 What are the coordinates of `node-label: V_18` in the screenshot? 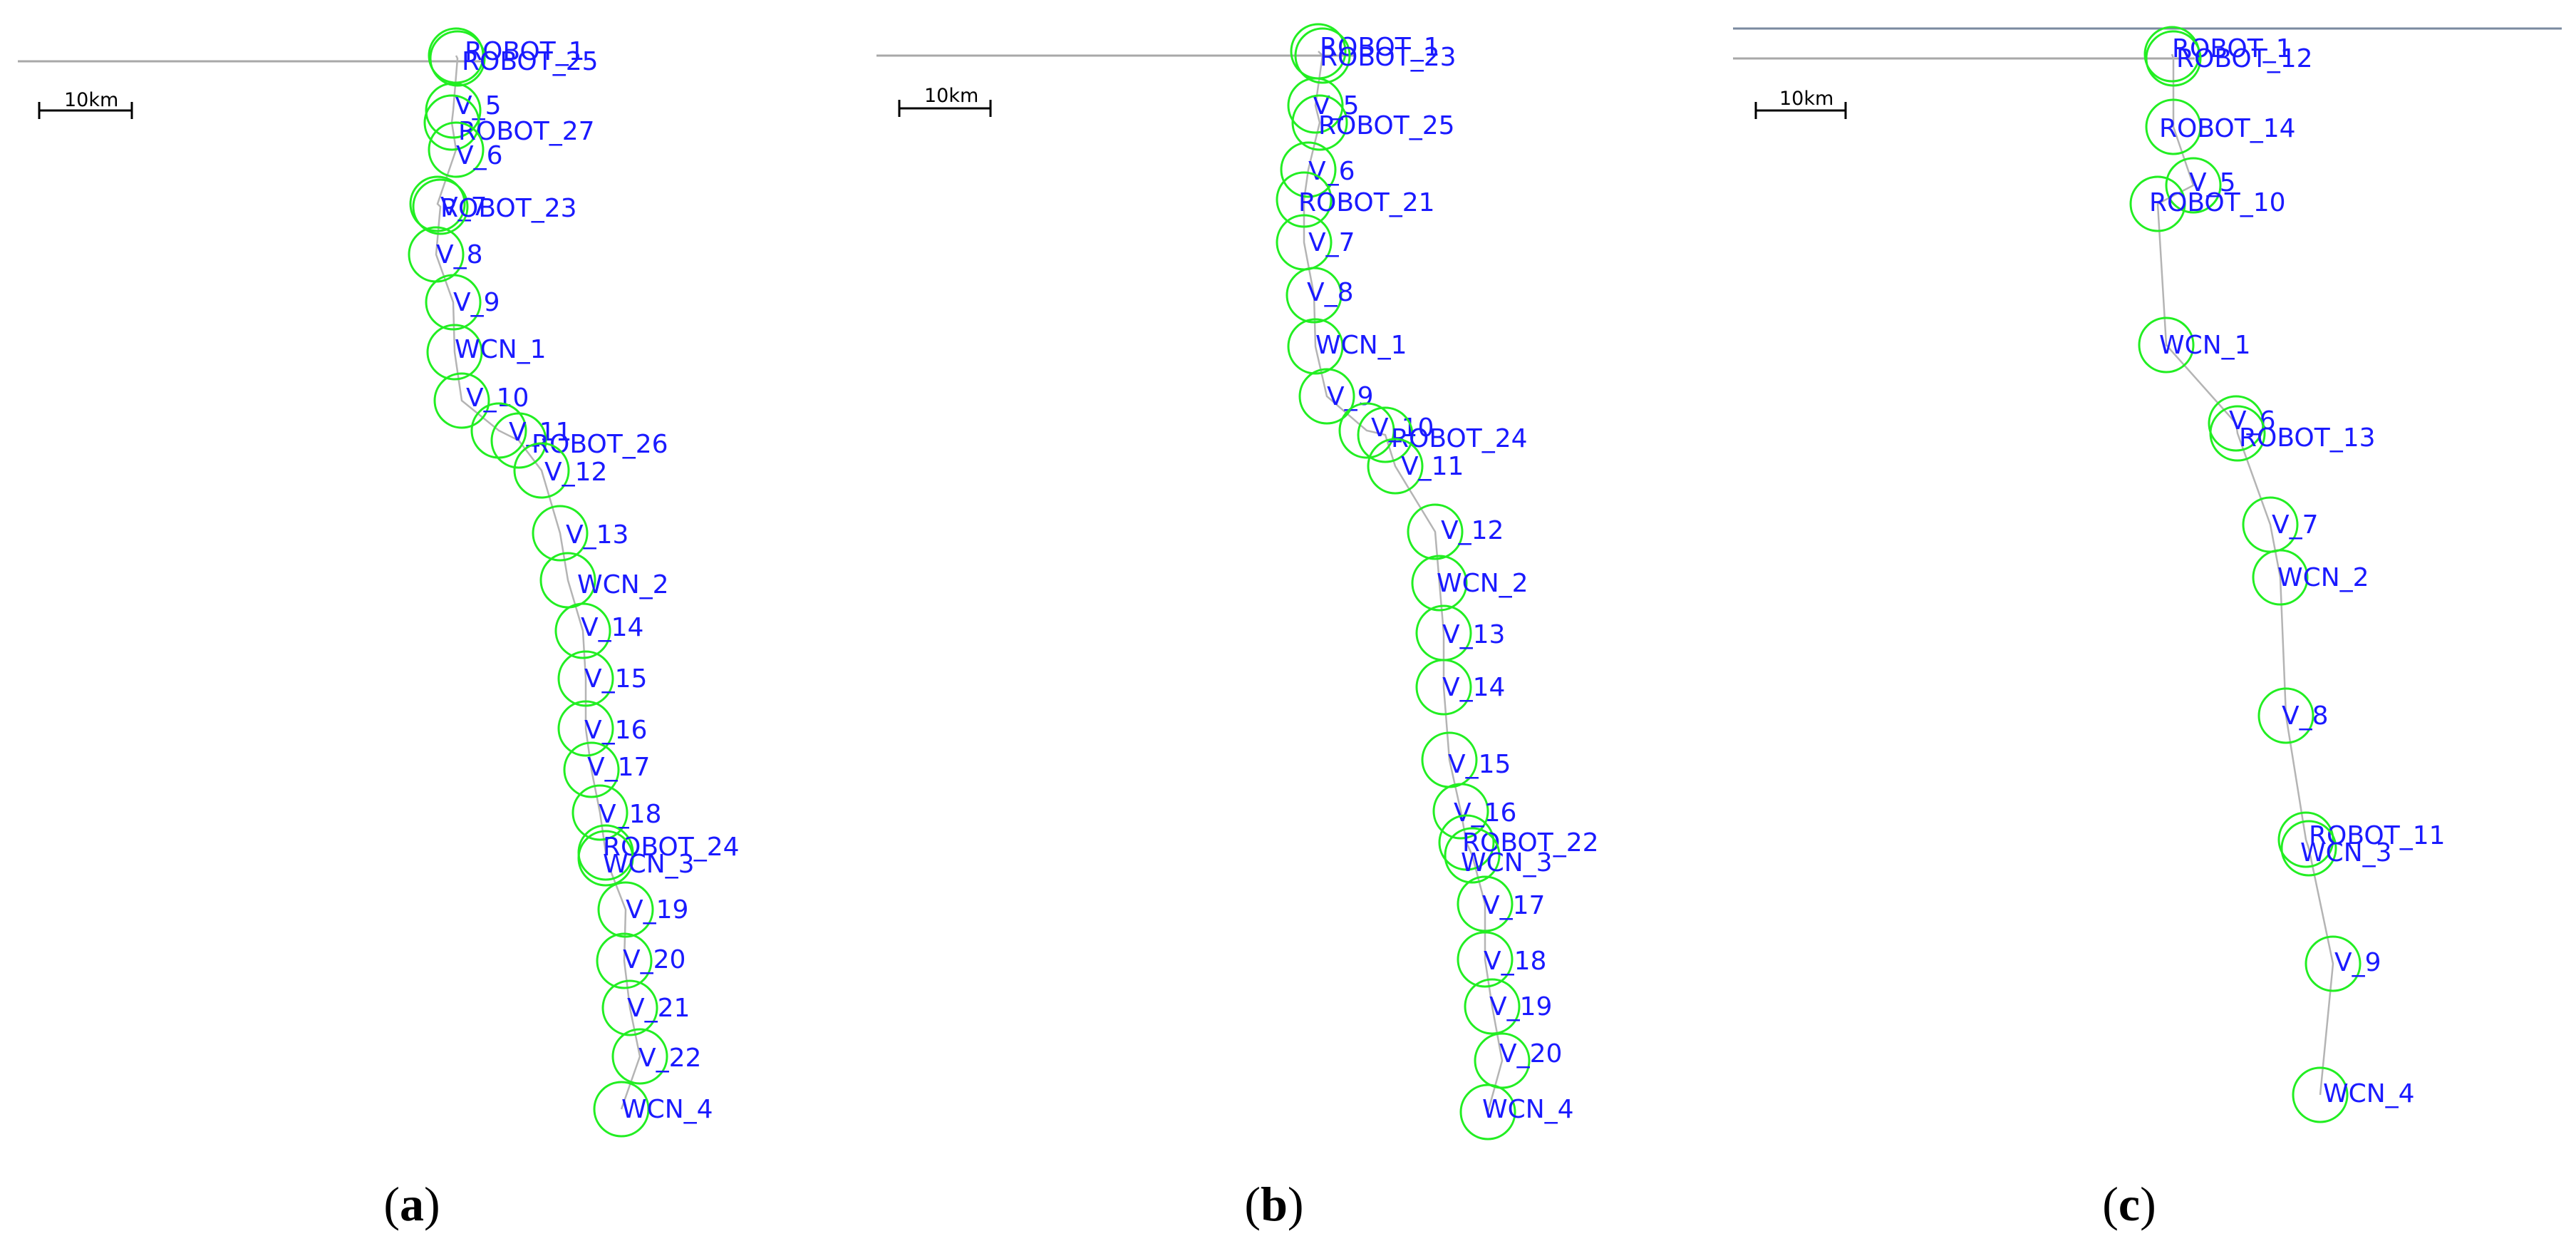 It's located at (630, 814).